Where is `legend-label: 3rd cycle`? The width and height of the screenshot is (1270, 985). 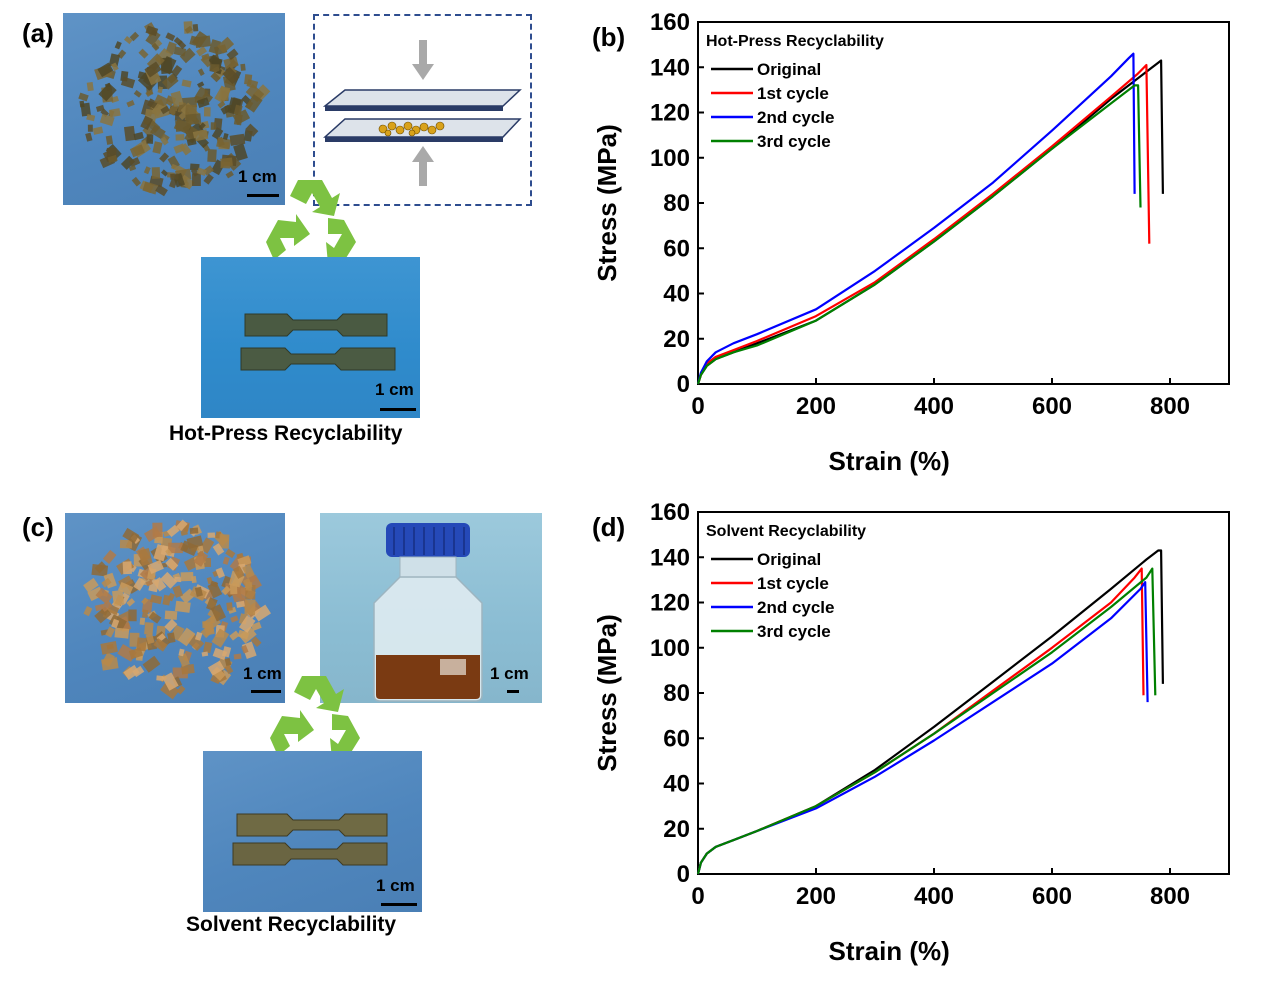
legend-label: 3rd cycle is located at coordinates (794, 141).